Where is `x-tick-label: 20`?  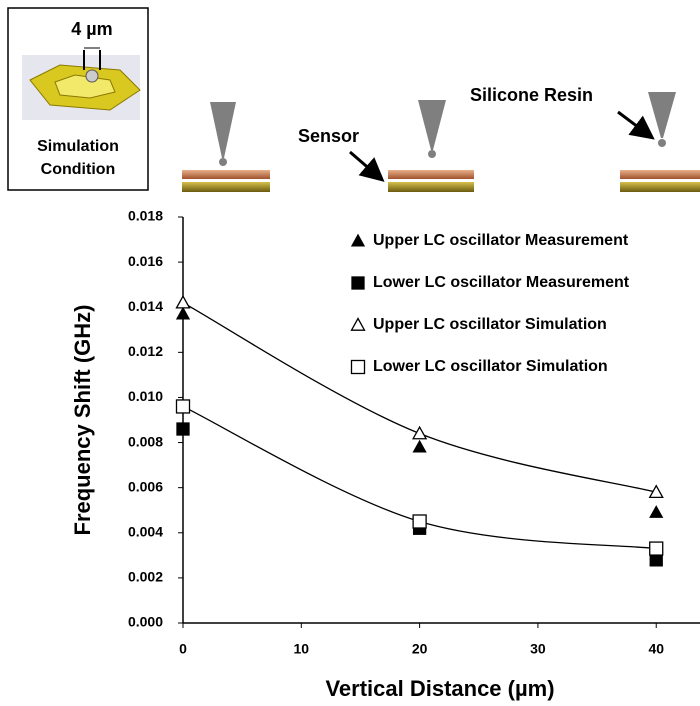
x-tick-label: 20 is located at coordinates (420, 649).